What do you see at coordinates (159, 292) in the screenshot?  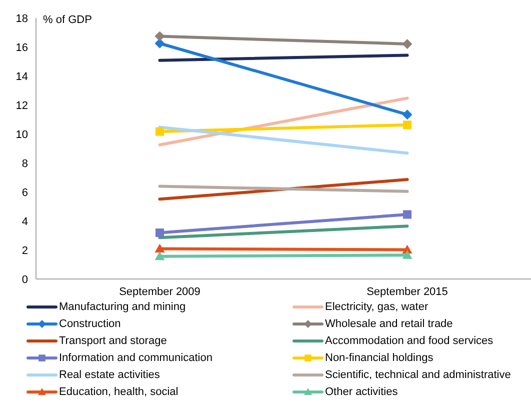 I see `x-tick-label: September 2009` at bounding box center [159, 292].